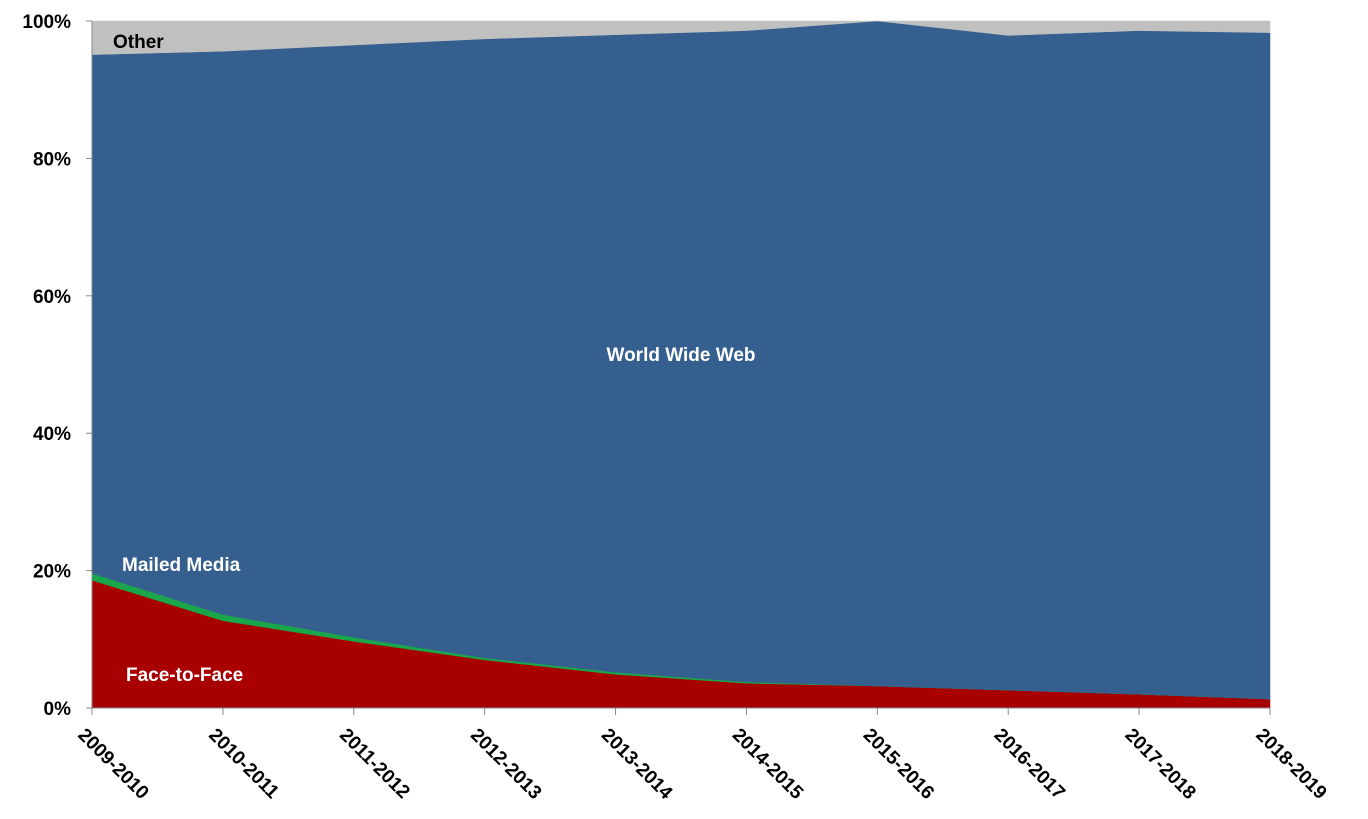  I want to click on x-tick-label: 2010-2011, so click(243, 764).